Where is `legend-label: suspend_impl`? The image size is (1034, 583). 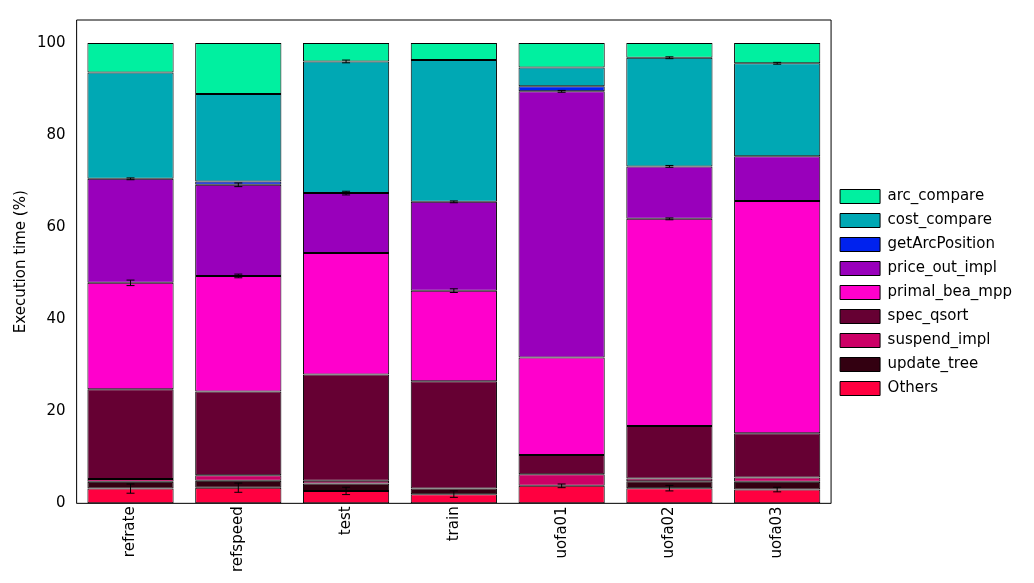 legend-label: suspend_impl is located at coordinates (939, 340).